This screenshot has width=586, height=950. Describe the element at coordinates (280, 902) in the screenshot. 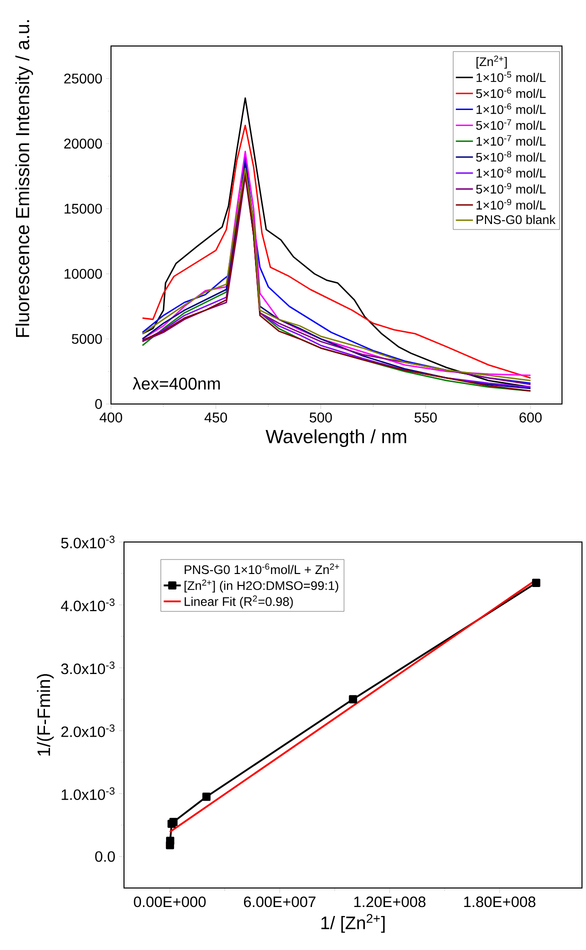

I see `x-tick-label: 6.00E+007` at that location.